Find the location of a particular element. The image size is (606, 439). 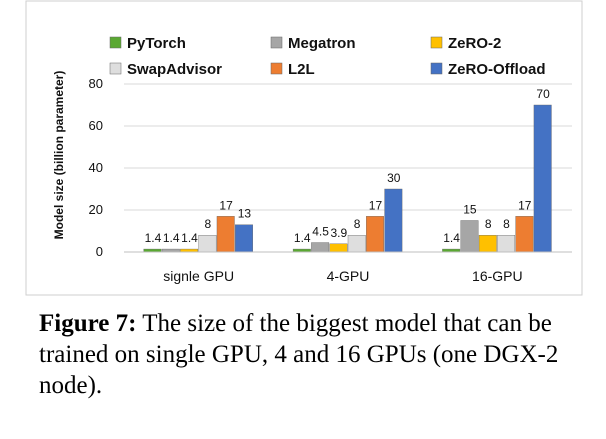

caption-label: Figure 7: is located at coordinates (88, 323).